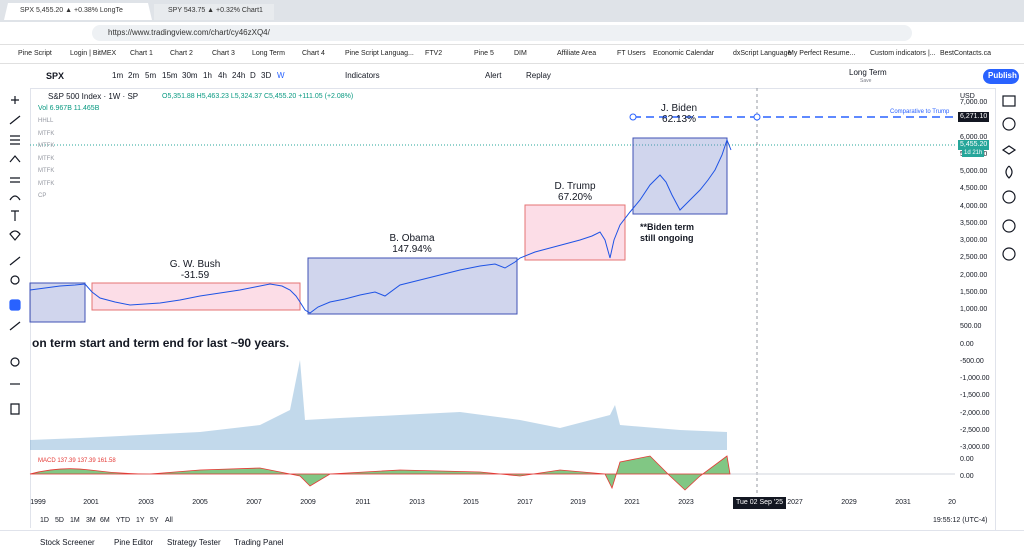 This screenshot has width=1024, height=555. I want to click on time-label: 1999, so click(38, 502).